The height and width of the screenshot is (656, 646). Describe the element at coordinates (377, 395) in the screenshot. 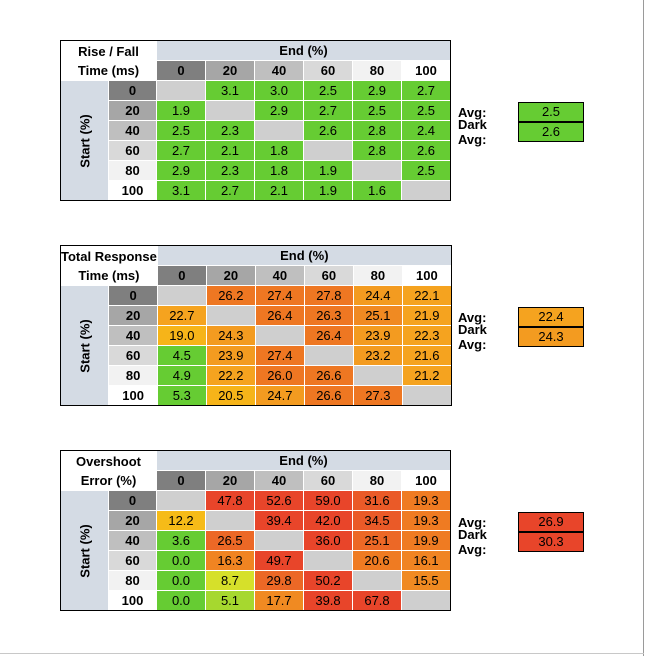

I see `heatmap-cell: 27.3` at that location.